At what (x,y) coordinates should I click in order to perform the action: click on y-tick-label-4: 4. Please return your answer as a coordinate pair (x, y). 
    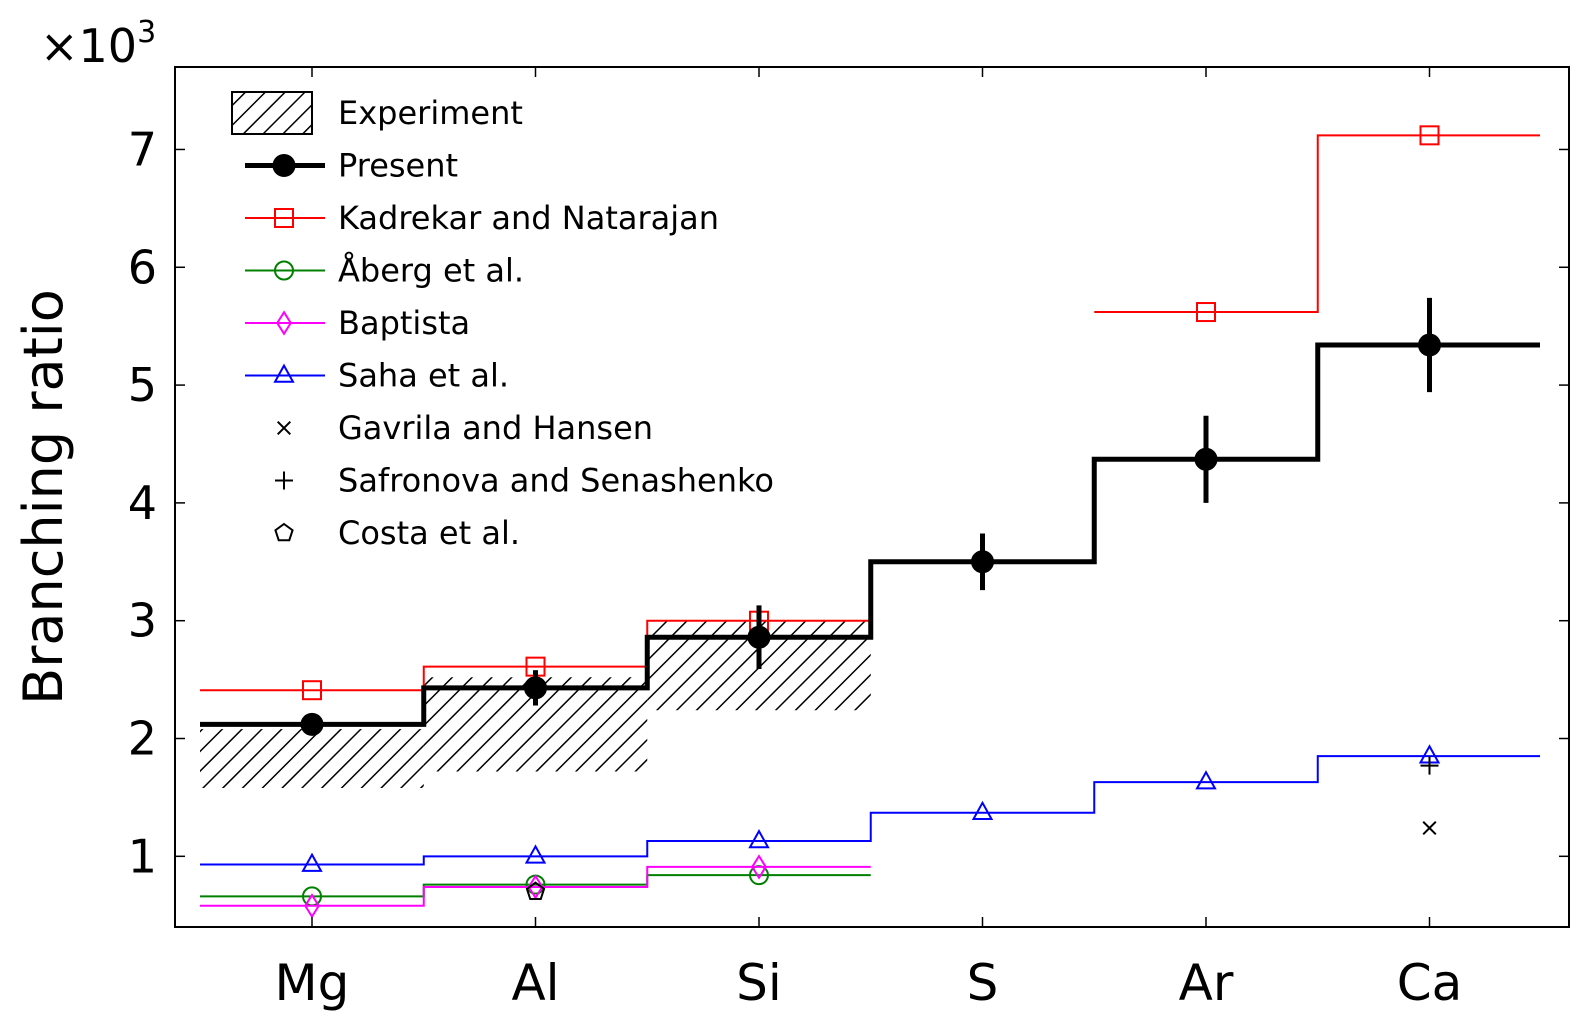
    Looking at the image, I should click on (142, 503).